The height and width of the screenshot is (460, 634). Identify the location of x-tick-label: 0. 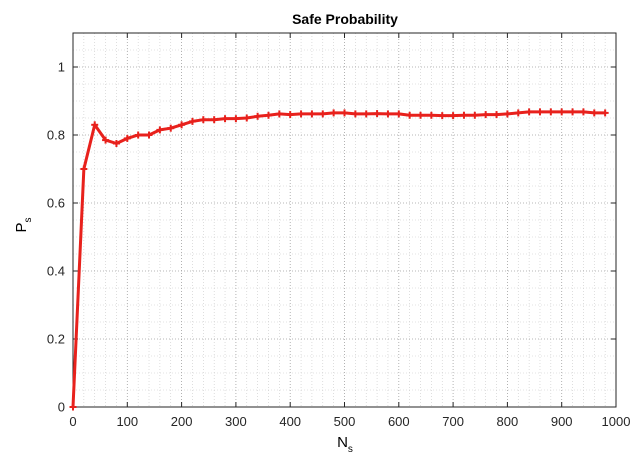
(72, 421).